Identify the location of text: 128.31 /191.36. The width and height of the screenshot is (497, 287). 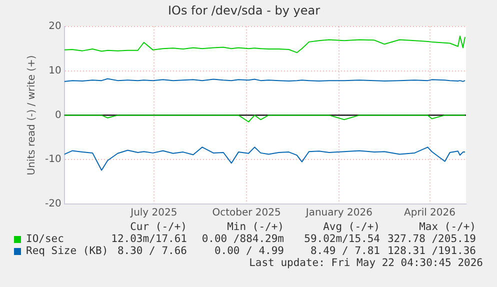
(431, 251).